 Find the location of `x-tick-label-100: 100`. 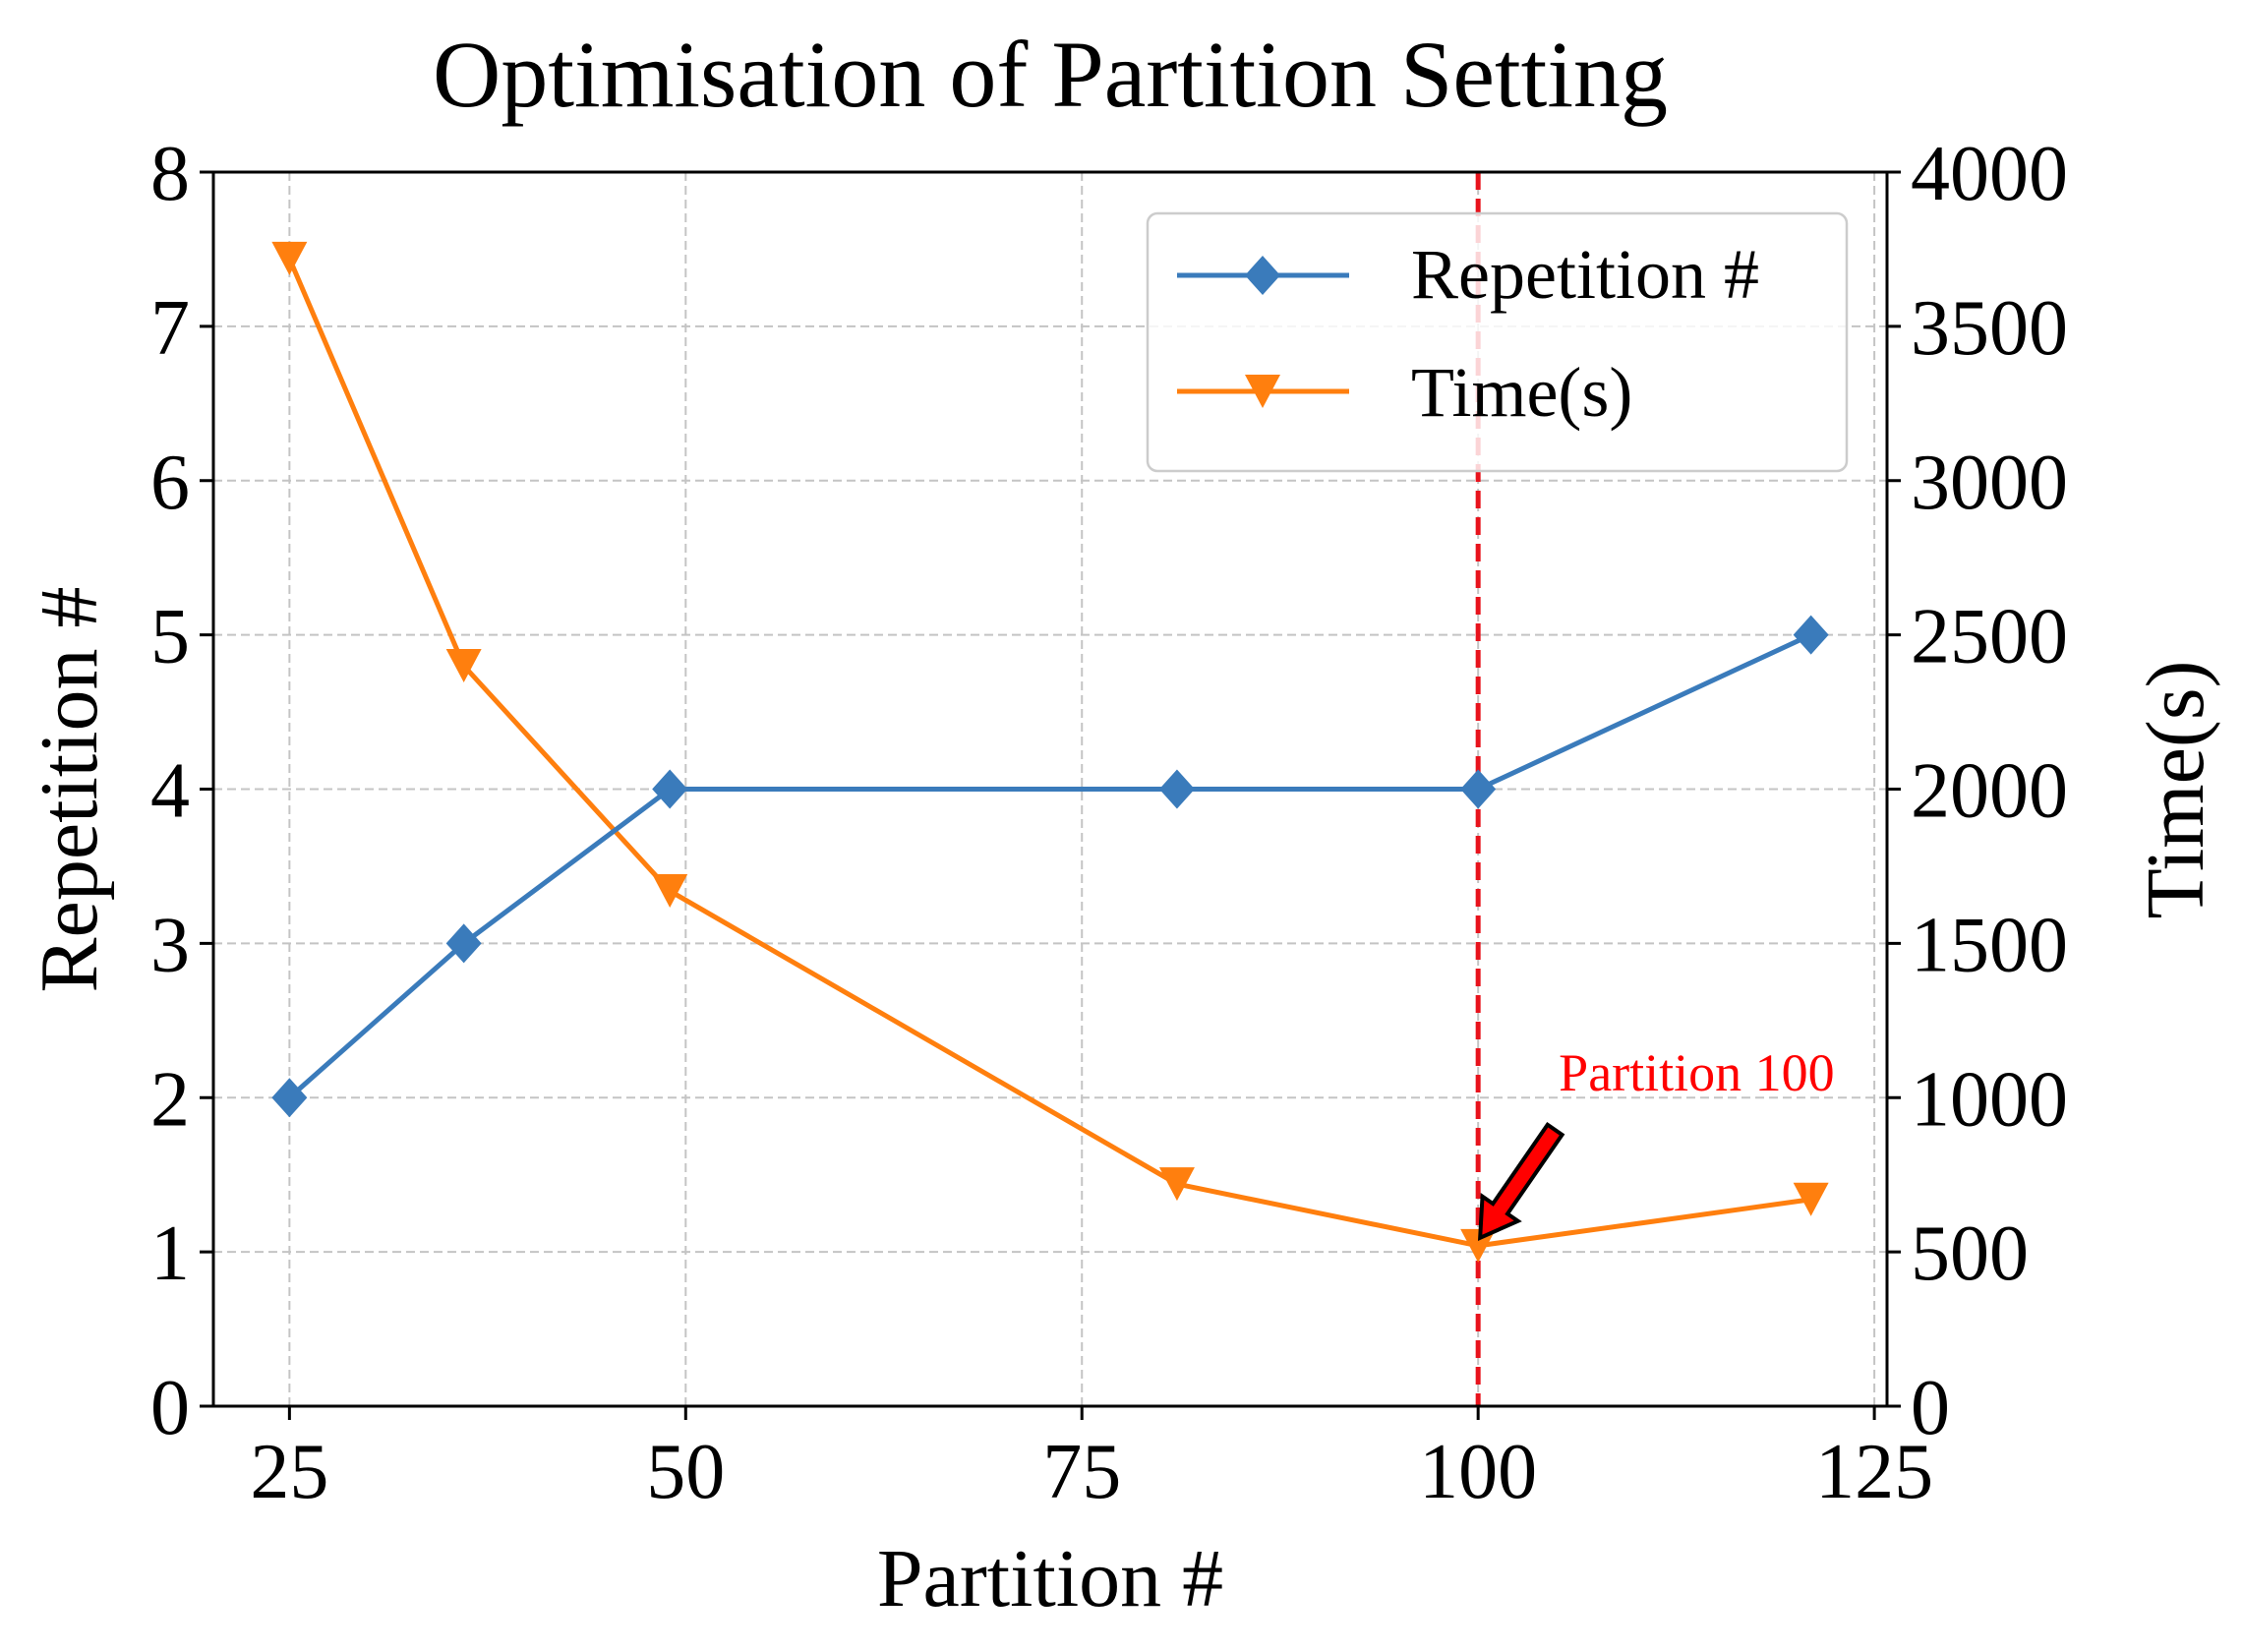

x-tick-label-100: 100 is located at coordinates (1478, 1472).